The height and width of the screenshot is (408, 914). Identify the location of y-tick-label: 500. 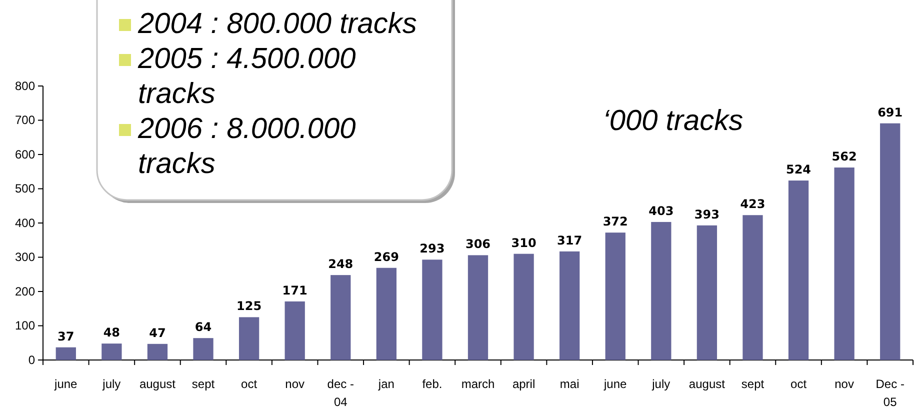
(25, 189).